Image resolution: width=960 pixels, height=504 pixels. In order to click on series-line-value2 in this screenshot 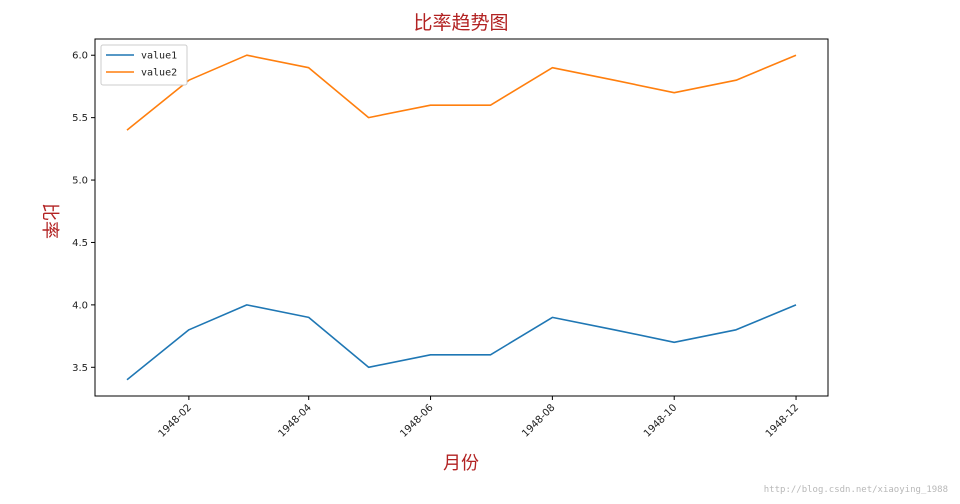, I will do `click(461, 92)`.